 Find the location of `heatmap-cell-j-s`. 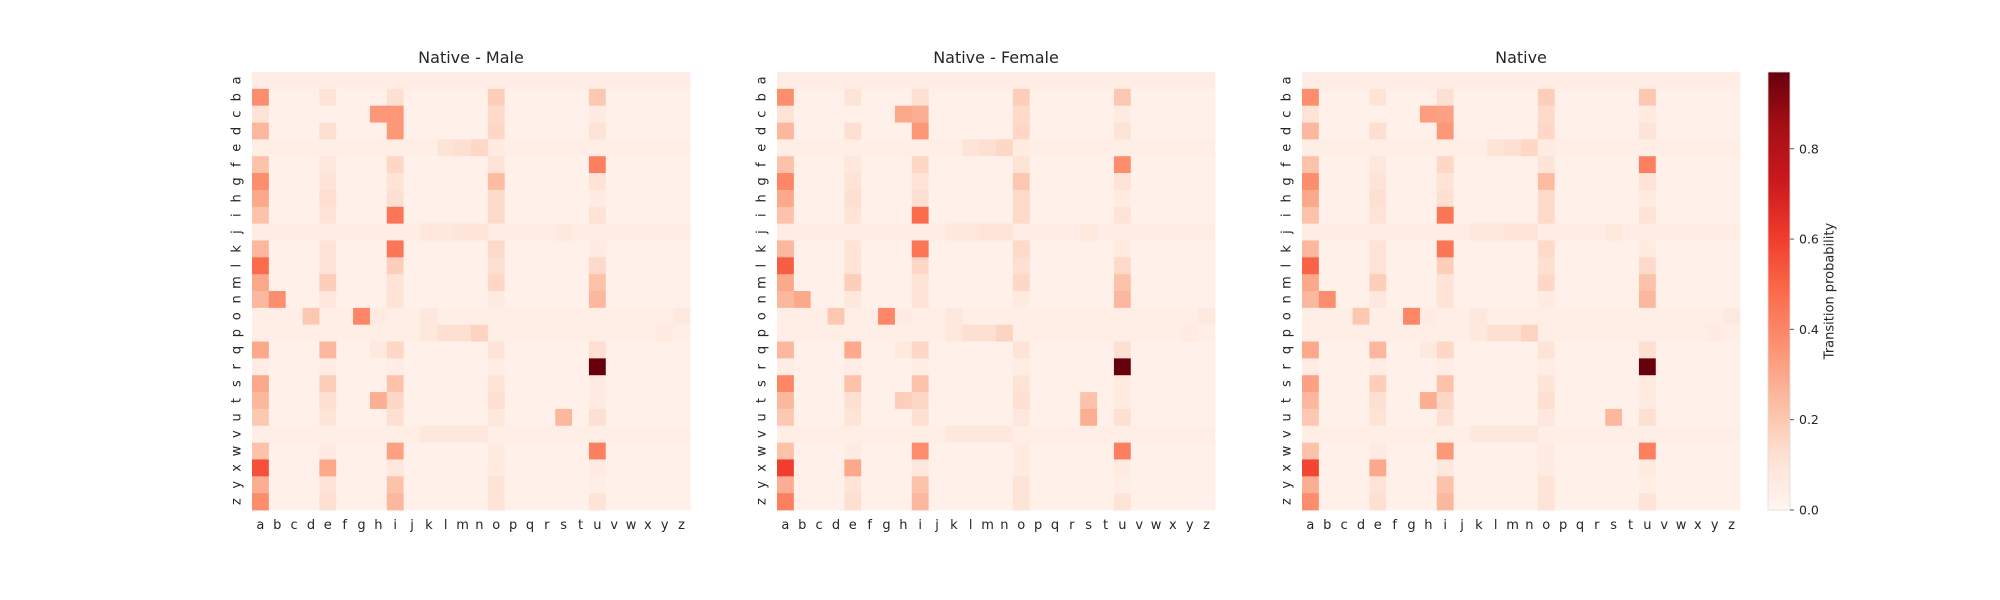

heatmap-cell-j-s is located at coordinates (1614, 232).